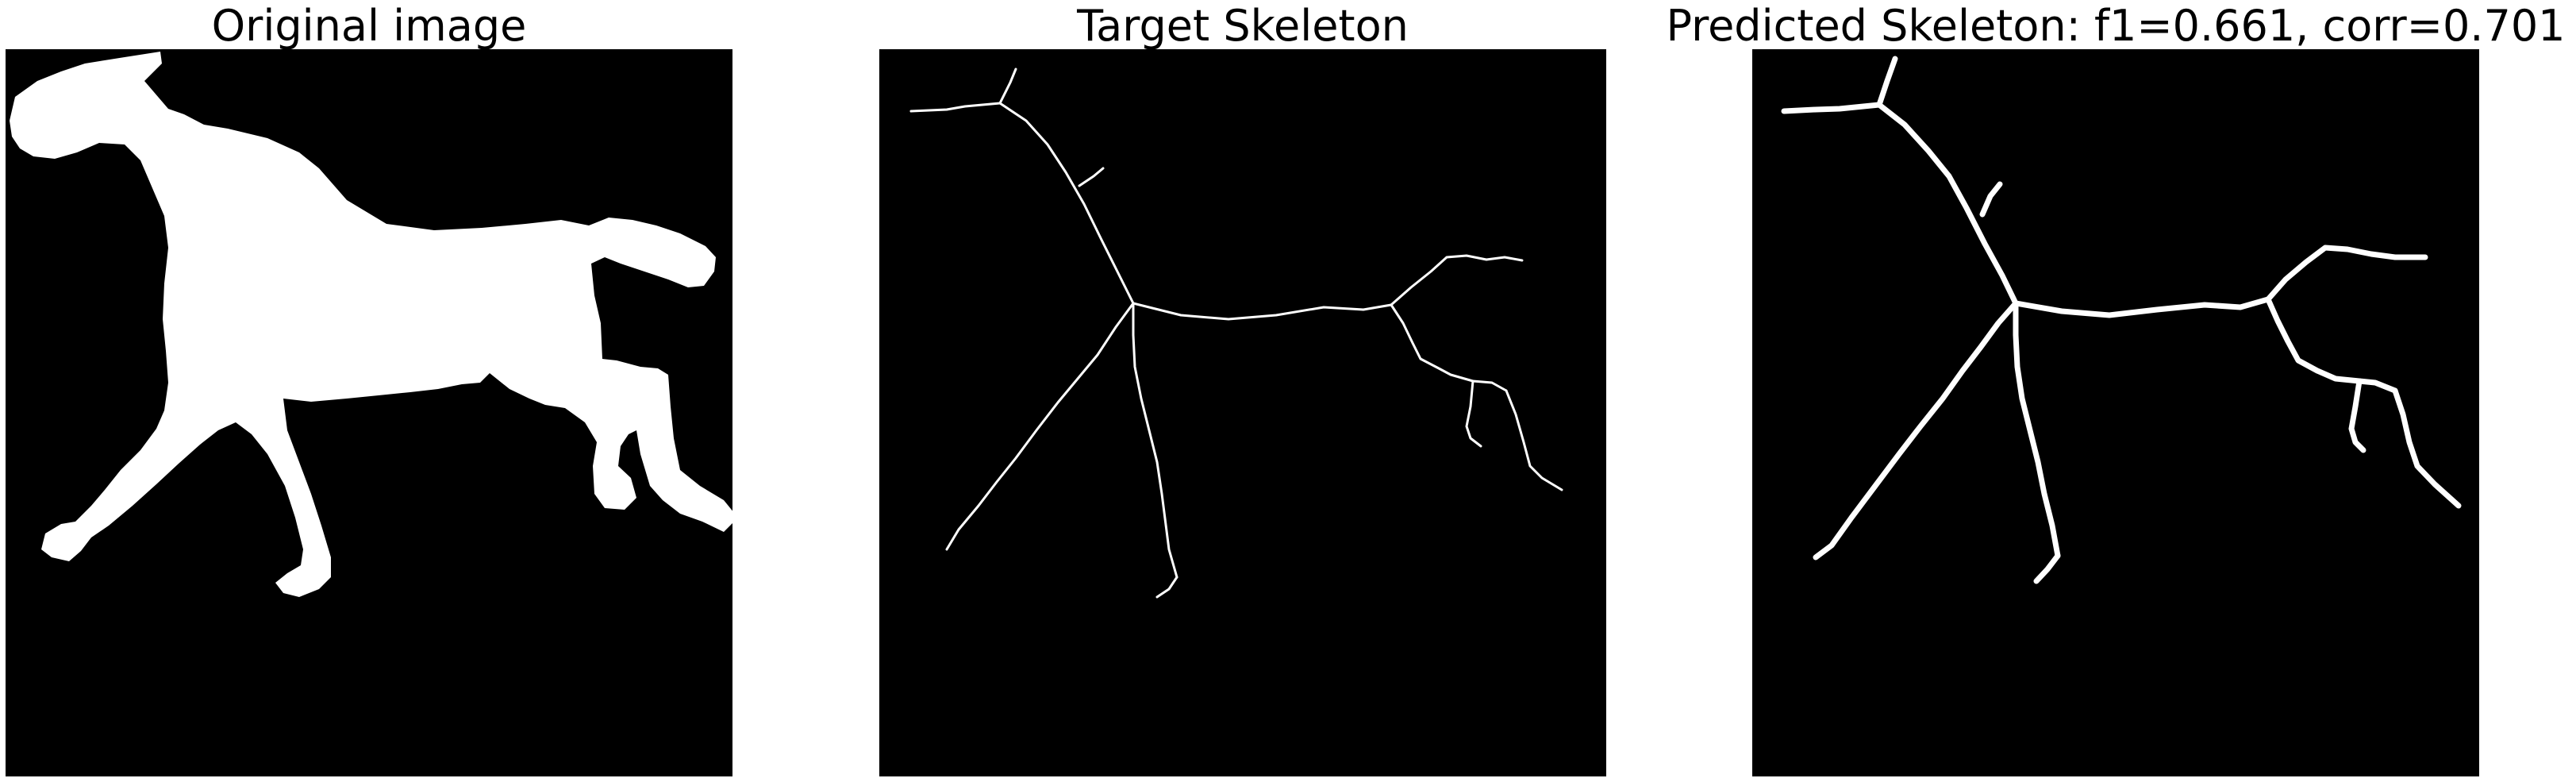 The height and width of the screenshot is (782, 2576). What do you see at coordinates (369, 26) in the screenshot?
I see `original-image-title: Original image` at bounding box center [369, 26].